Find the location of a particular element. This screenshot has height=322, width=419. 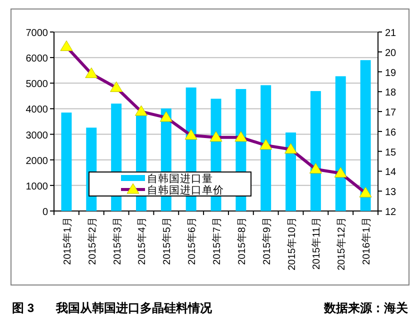

y2-tick-label: 13 is located at coordinates (391, 192).